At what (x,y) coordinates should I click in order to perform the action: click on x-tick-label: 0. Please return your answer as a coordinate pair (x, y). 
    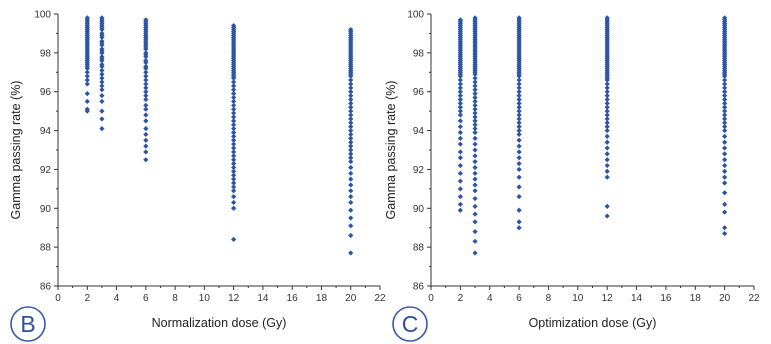
    Looking at the image, I should click on (431, 298).